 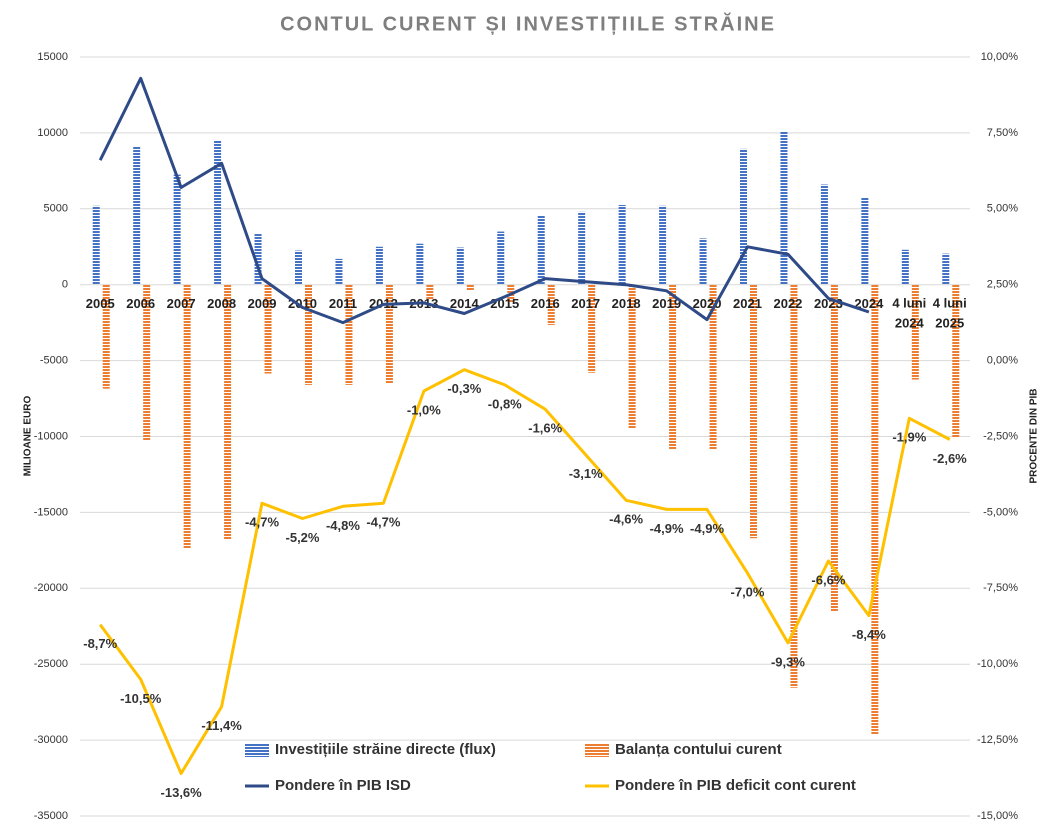 I want to click on legend-label: Pondere în PIB ISD, so click(x=343, y=785).